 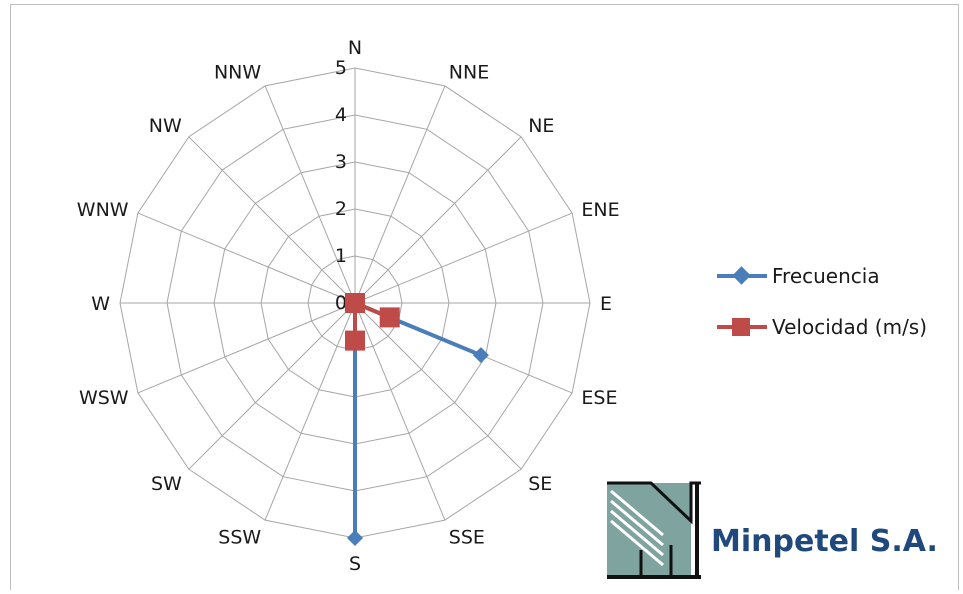 What do you see at coordinates (355, 303) in the screenshot?
I see `point-velocidad-m-s-nnw` at bounding box center [355, 303].